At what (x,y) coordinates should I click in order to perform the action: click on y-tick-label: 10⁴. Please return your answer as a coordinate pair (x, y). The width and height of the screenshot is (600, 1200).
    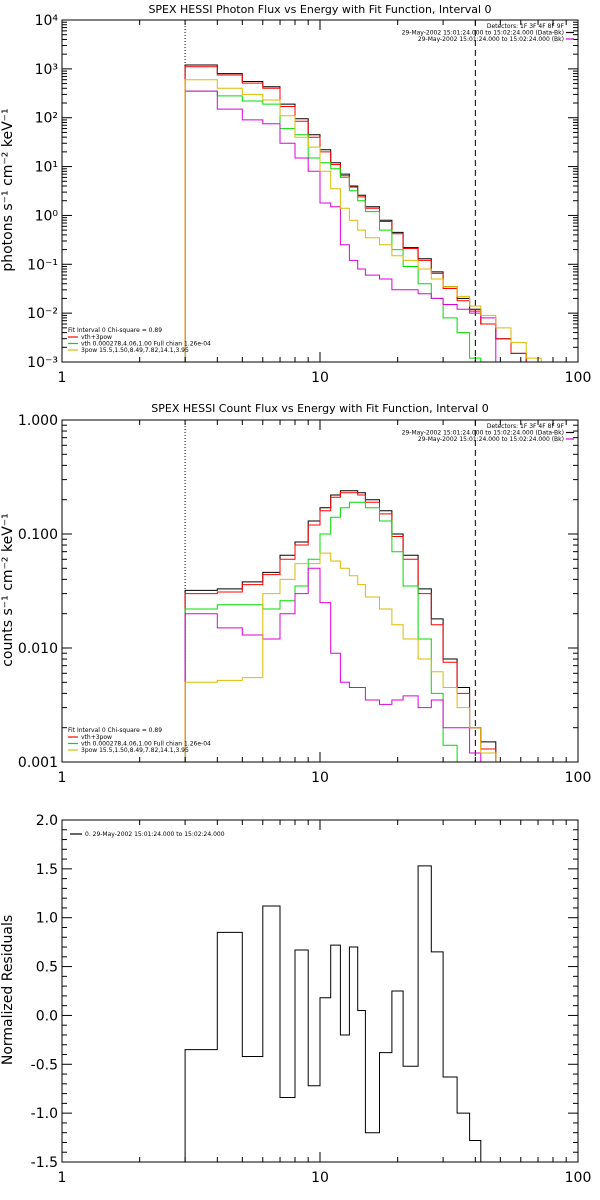
    Looking at the image, I should click on (47, 21).